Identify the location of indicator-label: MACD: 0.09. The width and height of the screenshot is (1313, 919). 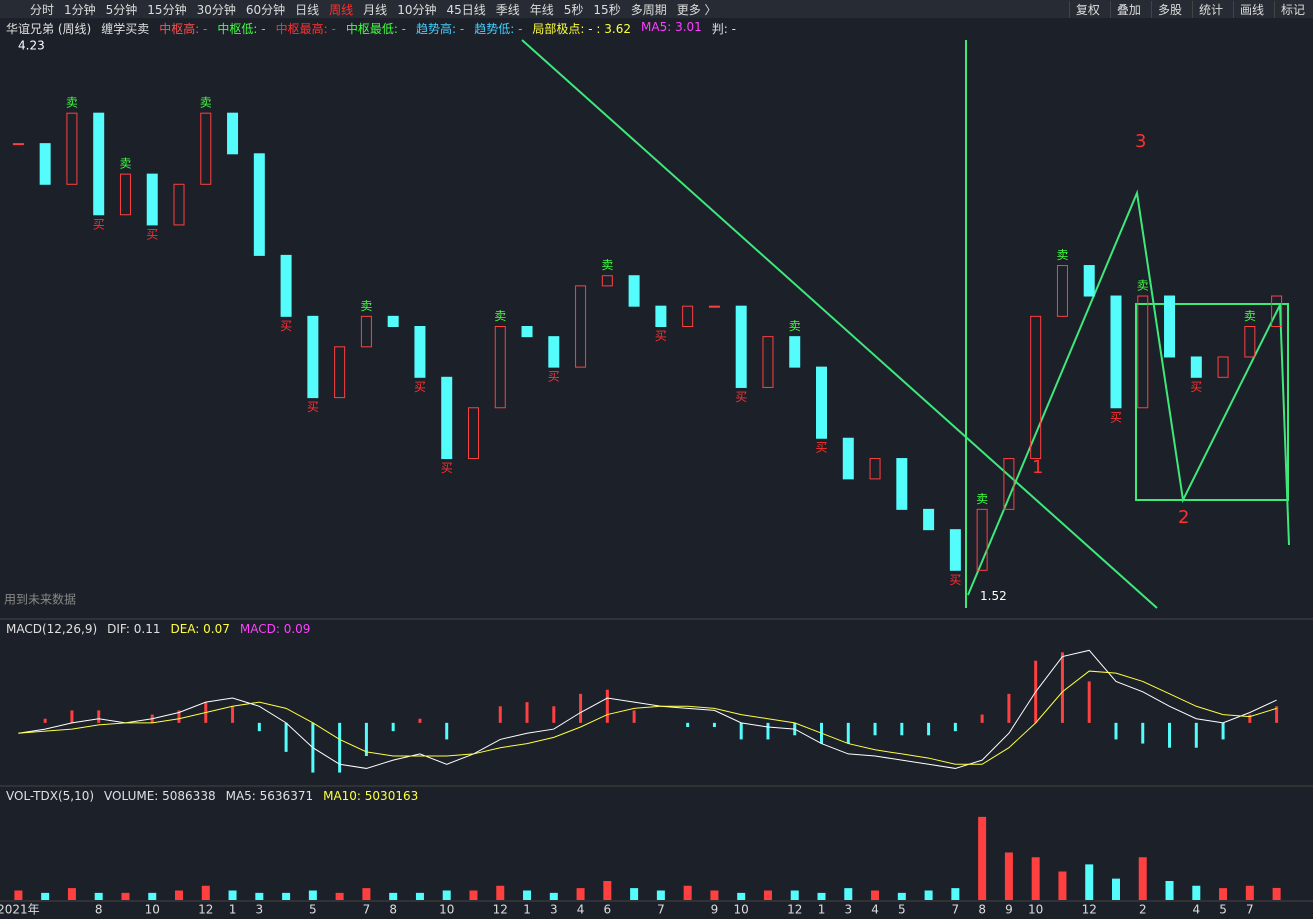
(275, 629).